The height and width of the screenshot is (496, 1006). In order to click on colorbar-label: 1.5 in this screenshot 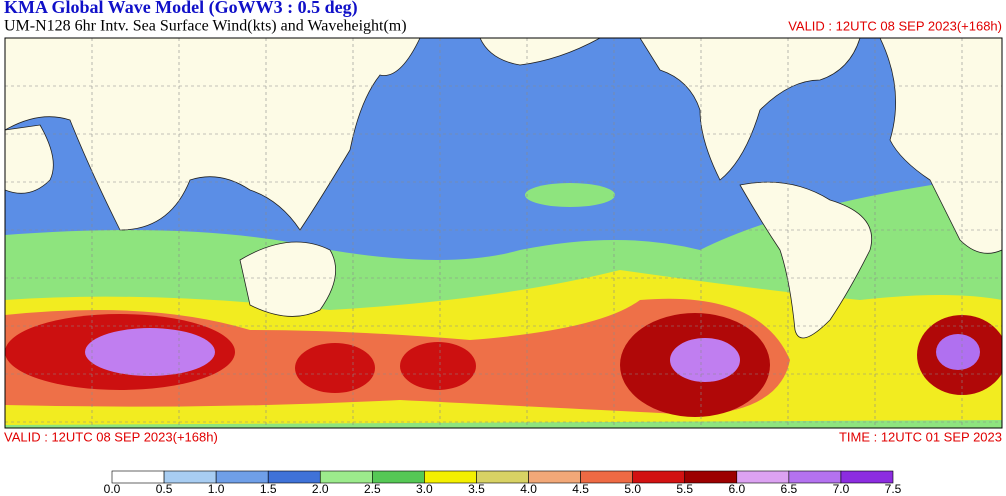, I will do `click(268, 489)`.